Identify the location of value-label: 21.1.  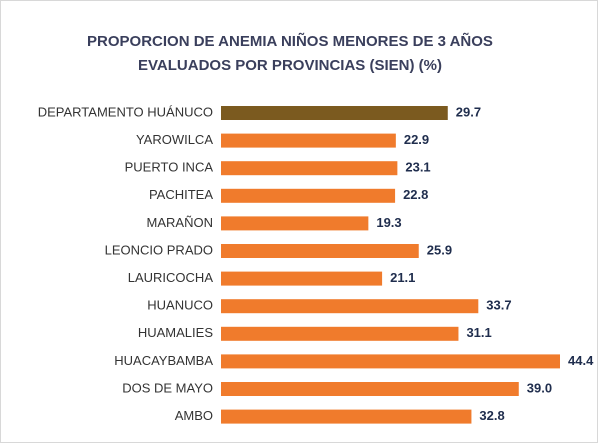
(402, 277).